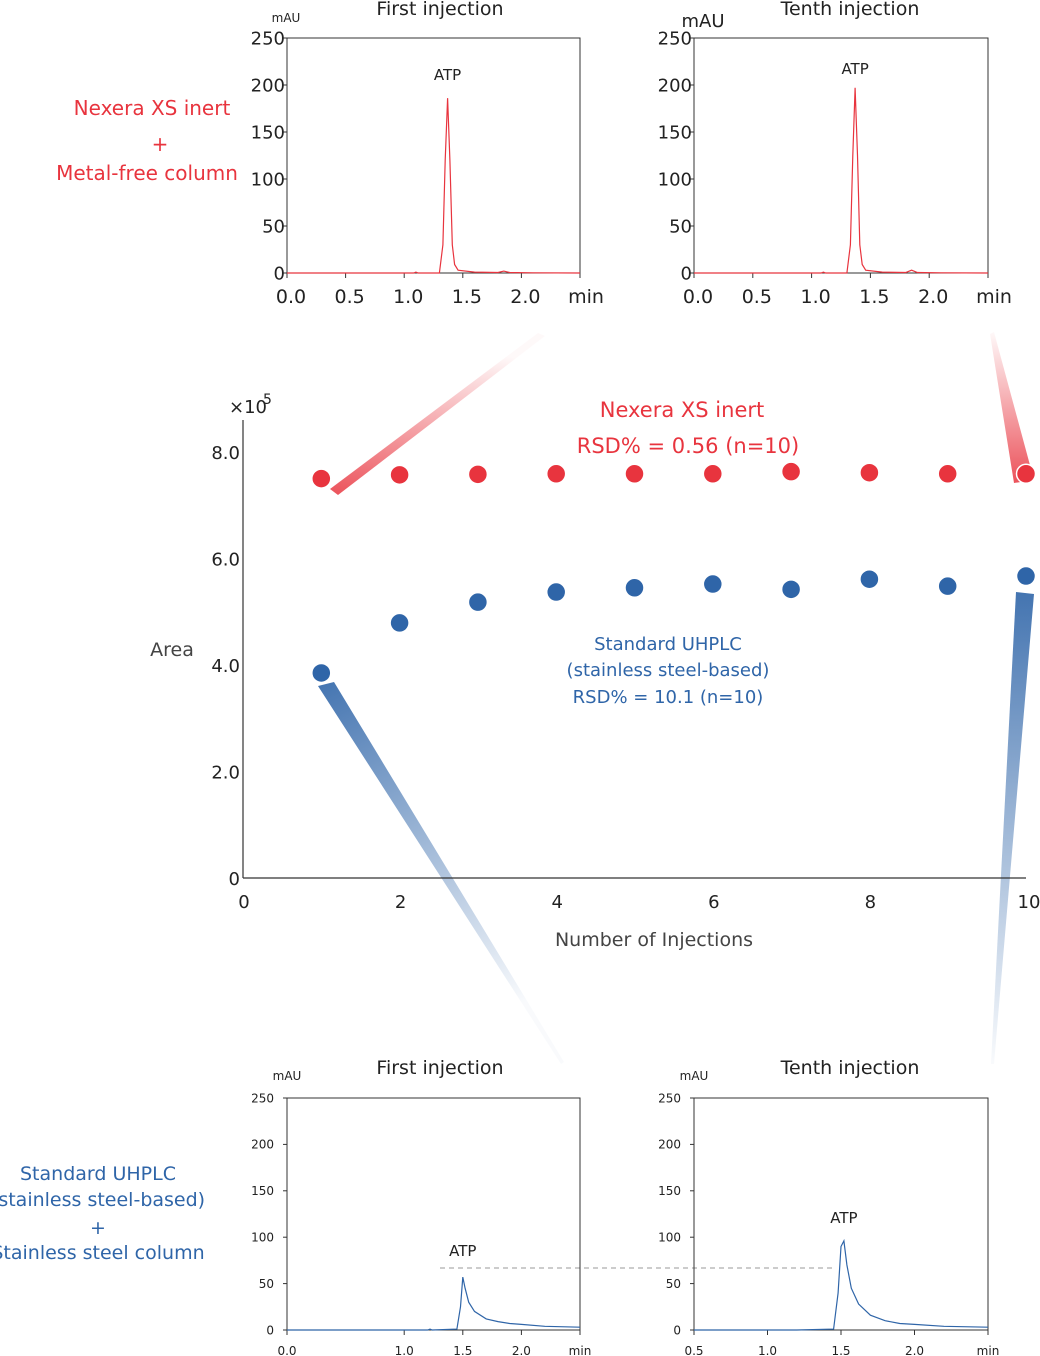 This screenshot has height=1356, width=1040. Describe the element at coordinates (441, 873) in the screenshot. I see `beam-blue-first` at that location.